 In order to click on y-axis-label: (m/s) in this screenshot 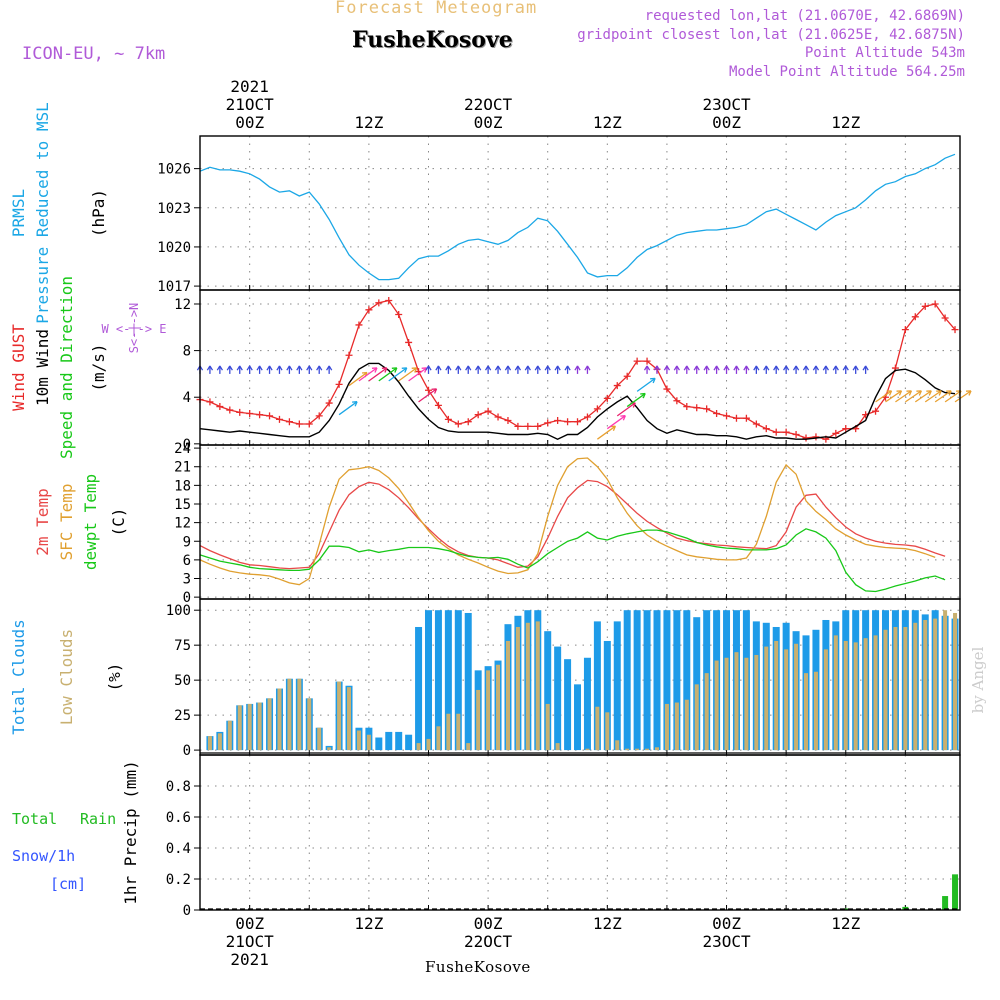, I will do `click(98, 367)`.